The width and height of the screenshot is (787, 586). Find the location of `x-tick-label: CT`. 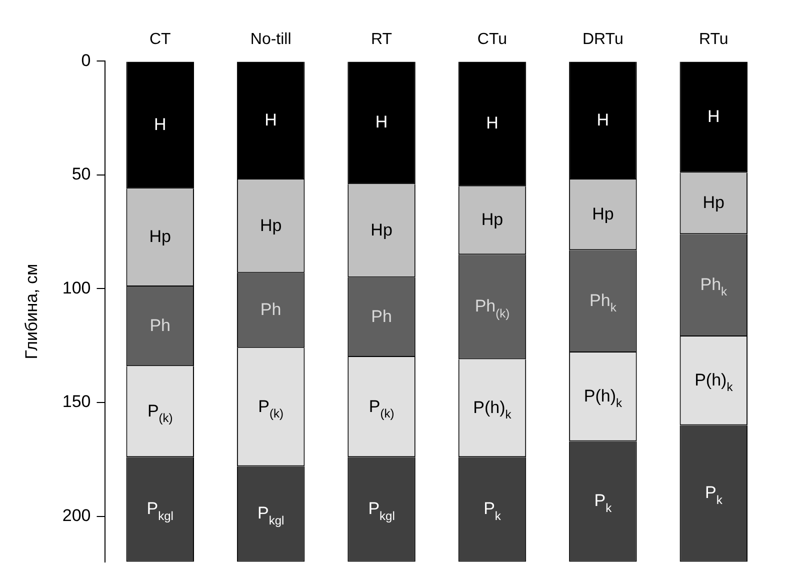

x-tick-label: CT is located at coordinates (160, 39).